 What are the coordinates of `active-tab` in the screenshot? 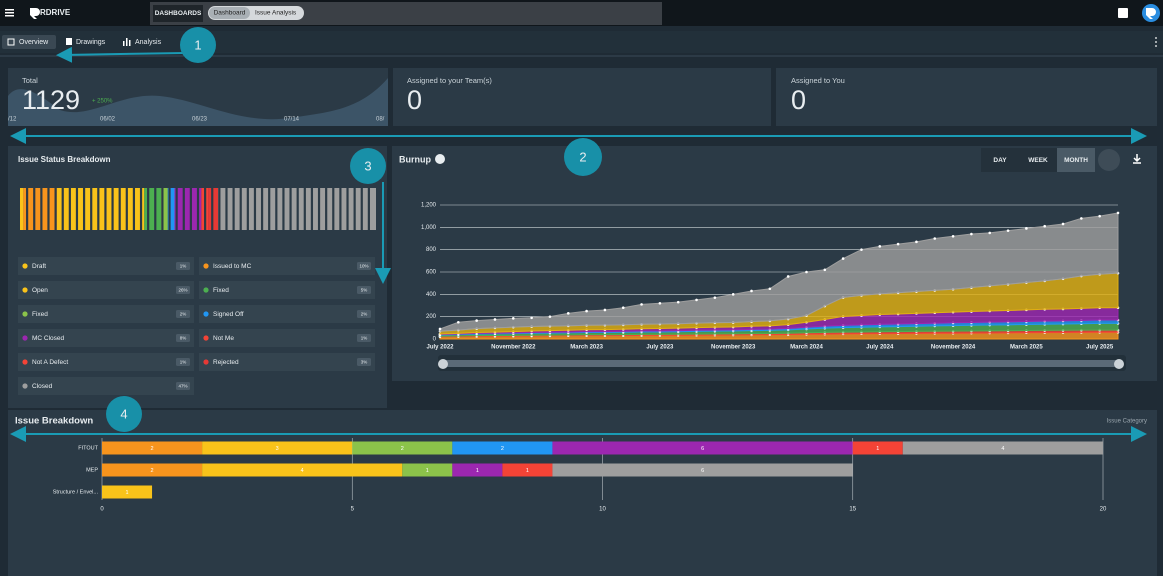 It's located at (29, 42).